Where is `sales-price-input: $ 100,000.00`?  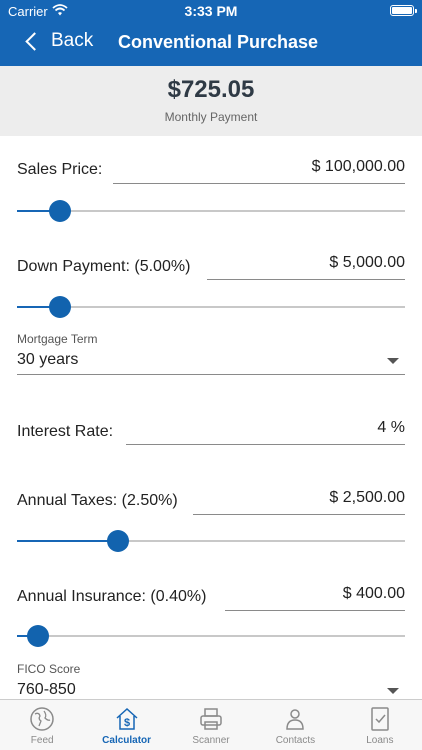 sales-price-input: $ 100,000.00 is located at coordinates (259, 170).